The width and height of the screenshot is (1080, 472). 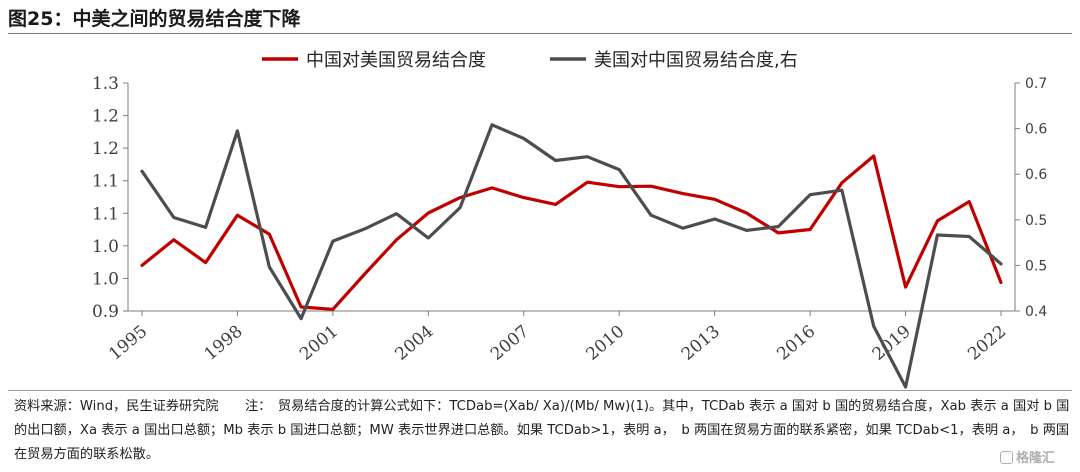 What do you see at coordinates (154, 19) in the screenshot?
I see `chart-title: 图25：中美之间的贸易结合度下降` at bounding box center [154, 19].